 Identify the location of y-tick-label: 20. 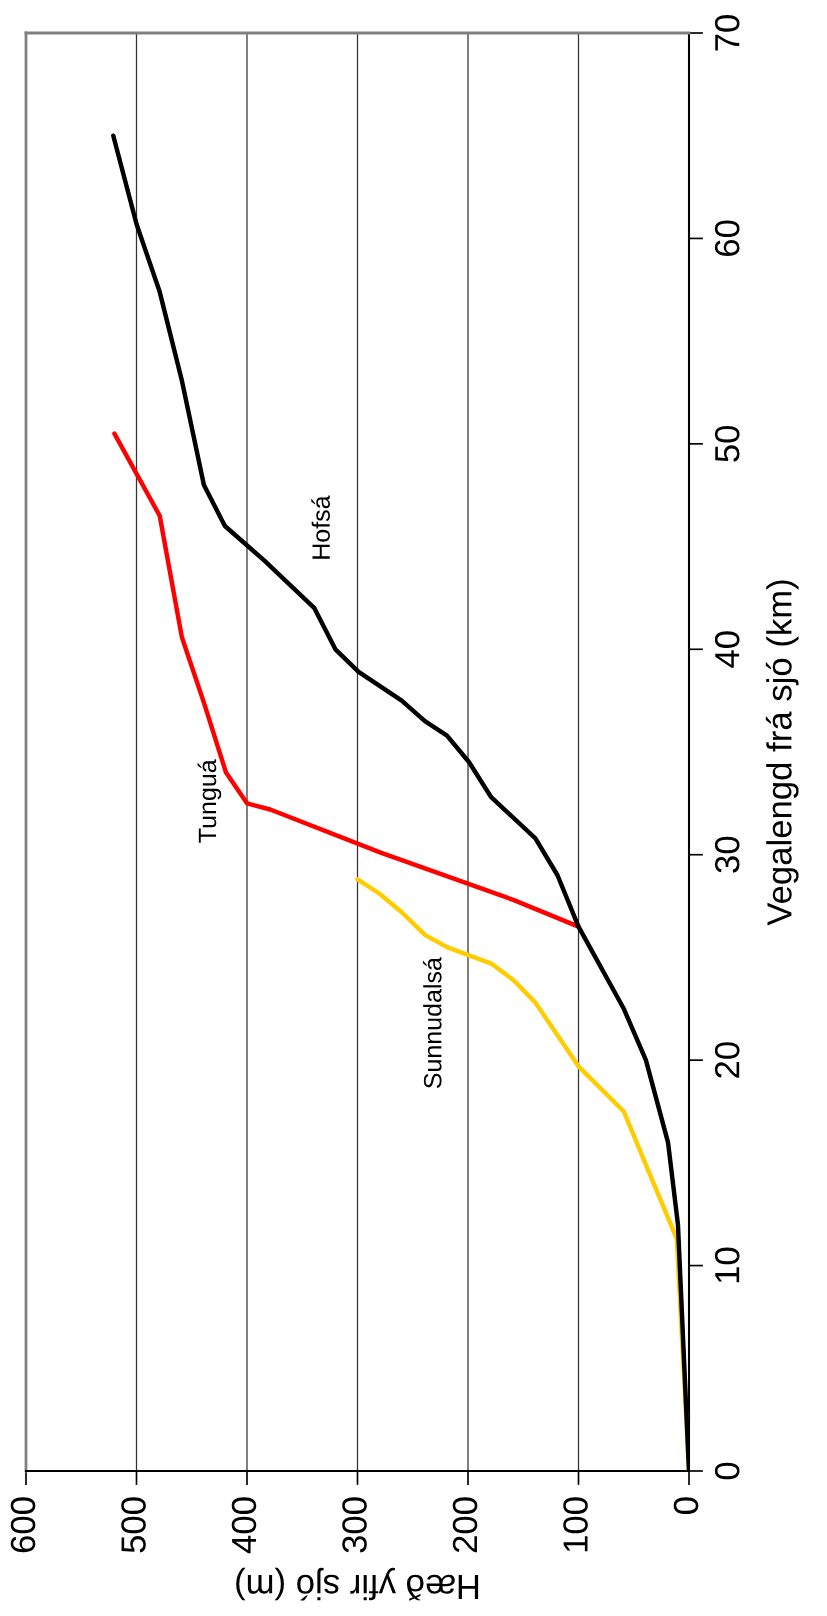
(727, 1060).